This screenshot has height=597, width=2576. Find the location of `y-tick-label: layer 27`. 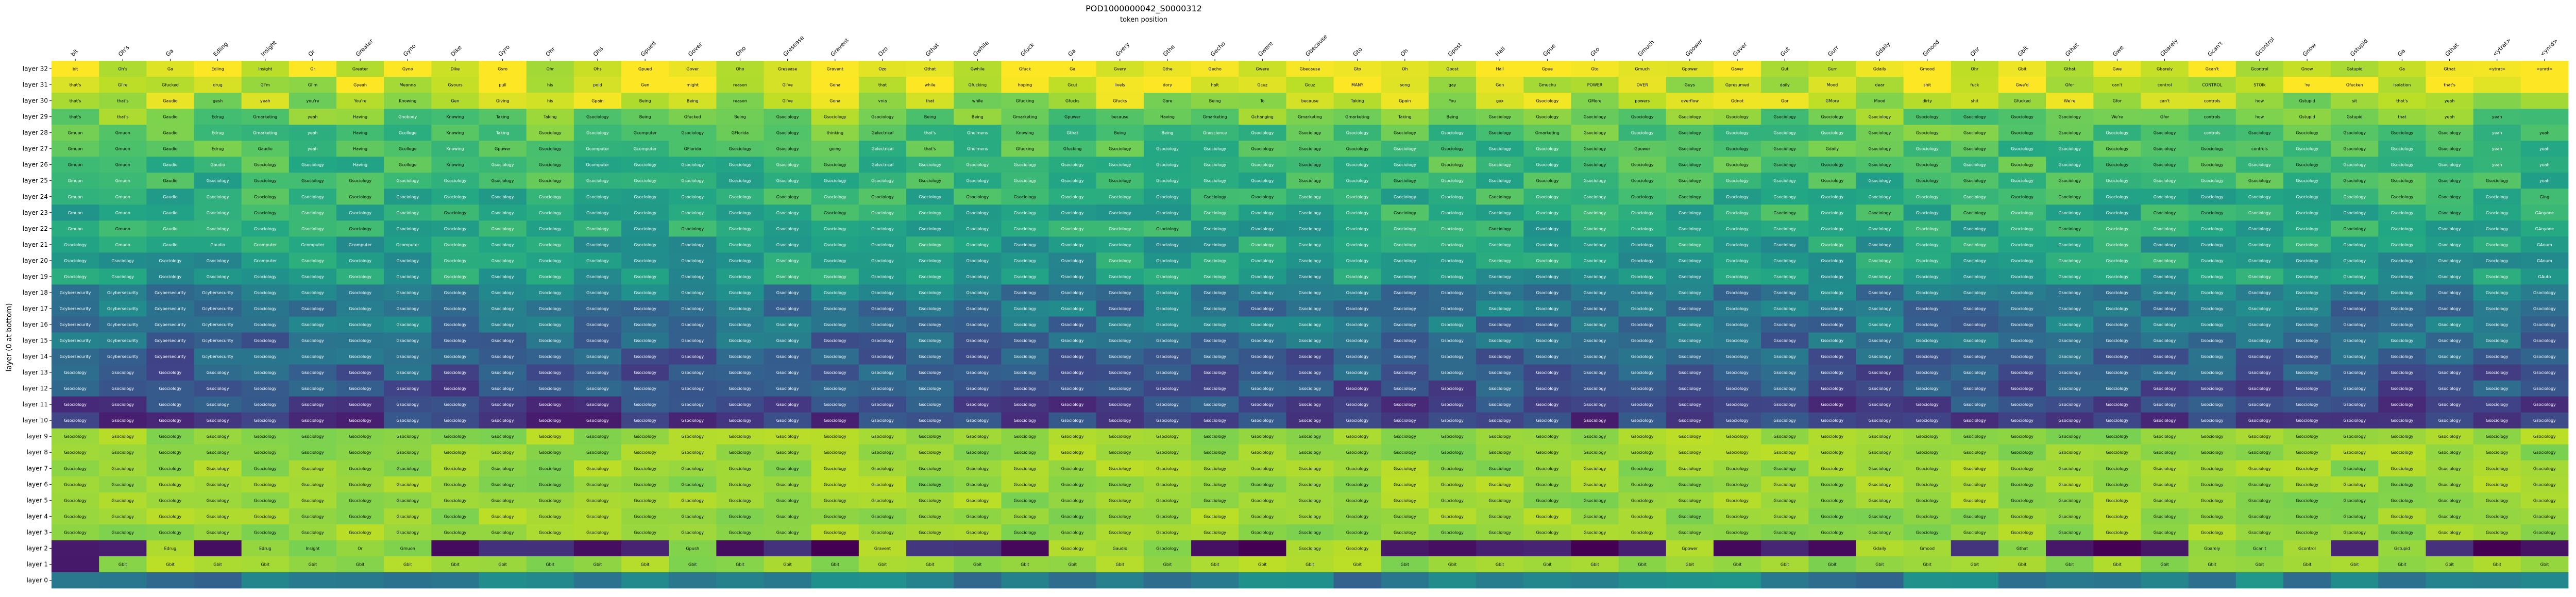

y-tick-label: layer 27 is located at coordinates (35, 148).